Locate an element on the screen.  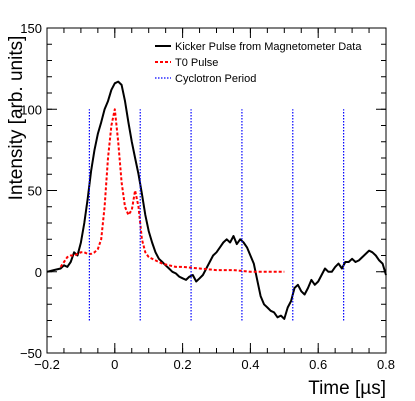
x-tick-label: −0.2 is located at coordinates (47, 364).